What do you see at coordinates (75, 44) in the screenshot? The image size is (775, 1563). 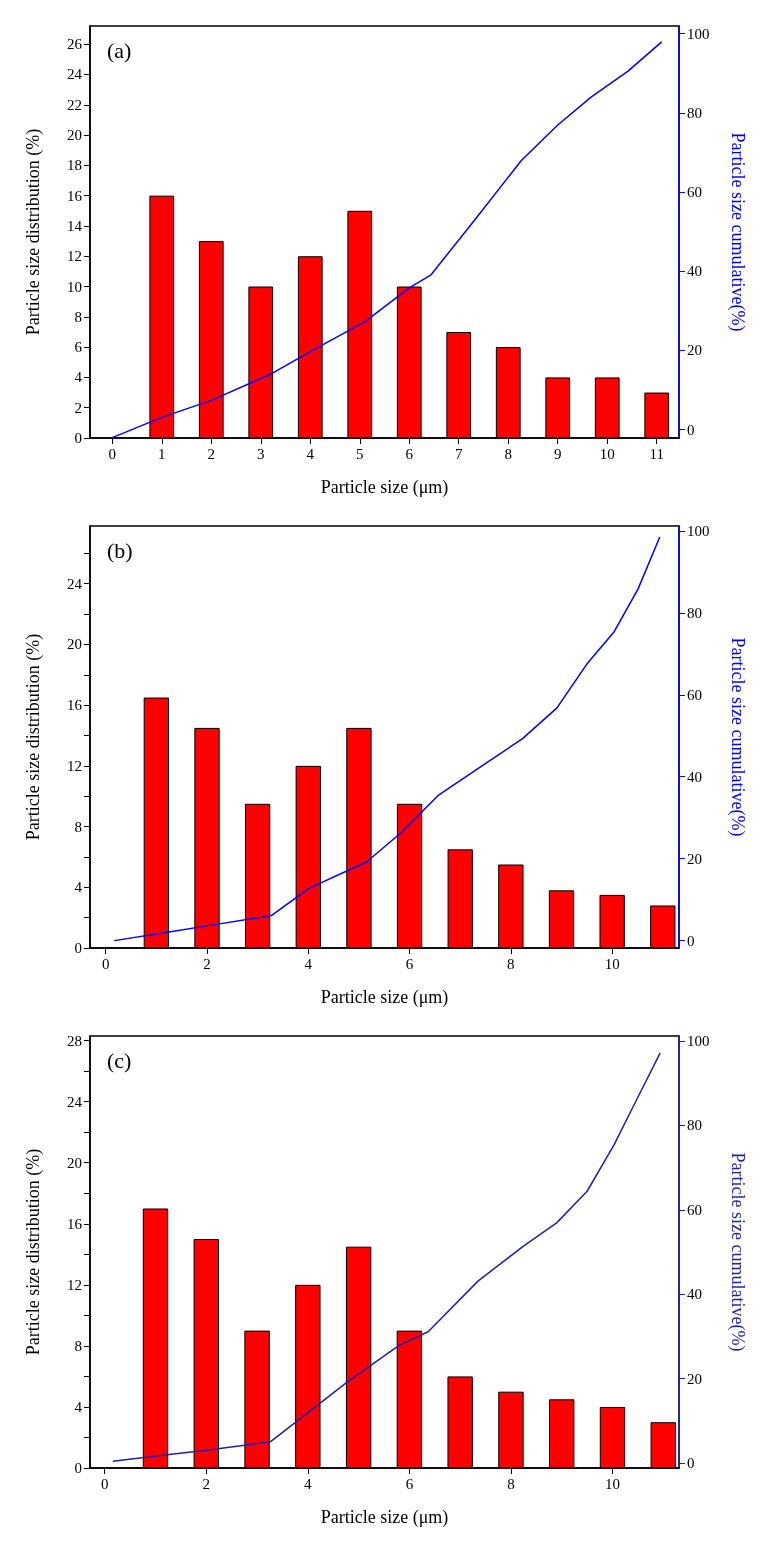 I see `y-tick-label: 26` at bounding box center [75, 44].